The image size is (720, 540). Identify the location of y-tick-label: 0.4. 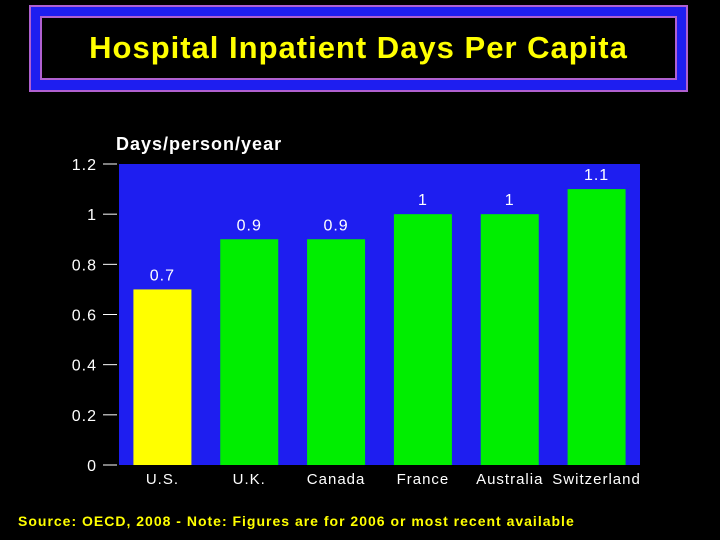
(84, 366).